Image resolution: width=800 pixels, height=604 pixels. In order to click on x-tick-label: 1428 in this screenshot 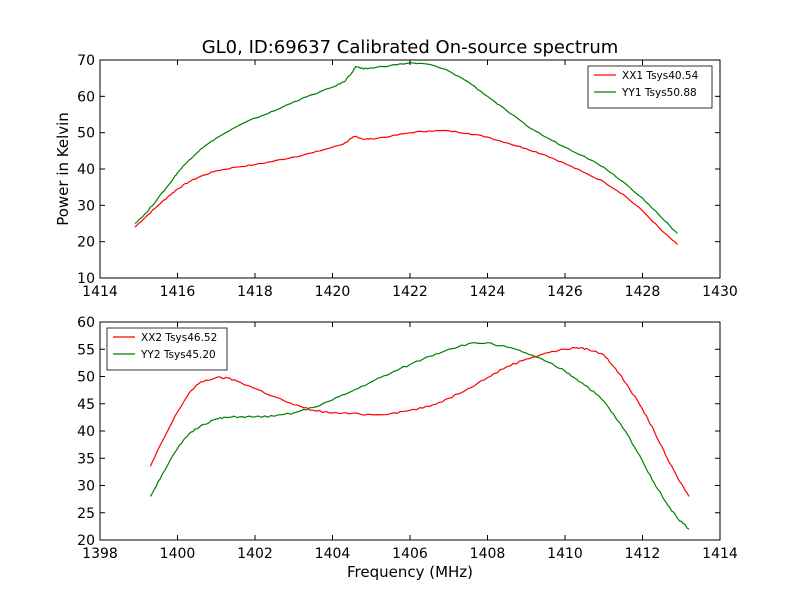, I will do `click(643, 292)`.